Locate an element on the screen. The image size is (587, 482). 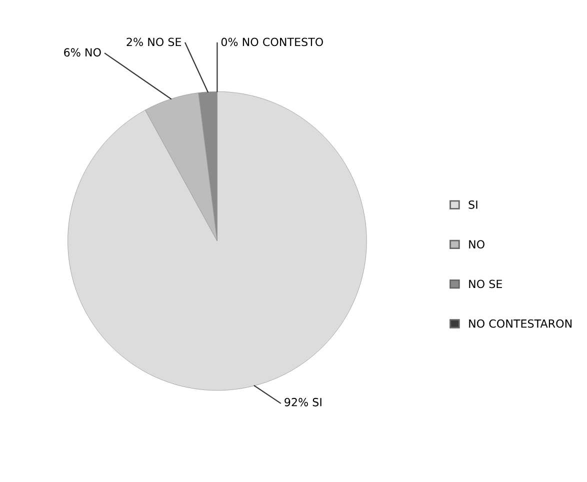
data-label: 92% SI is located at coordinates (303, 402).